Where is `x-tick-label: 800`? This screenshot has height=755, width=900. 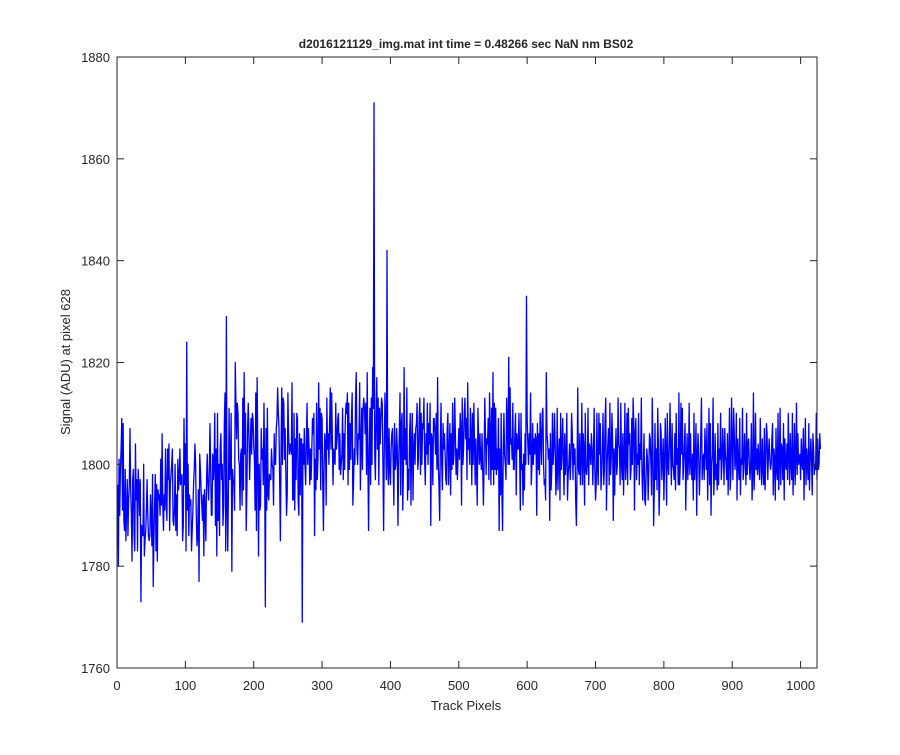 x-tick-label: 800 is located at coordinates (664, 685).